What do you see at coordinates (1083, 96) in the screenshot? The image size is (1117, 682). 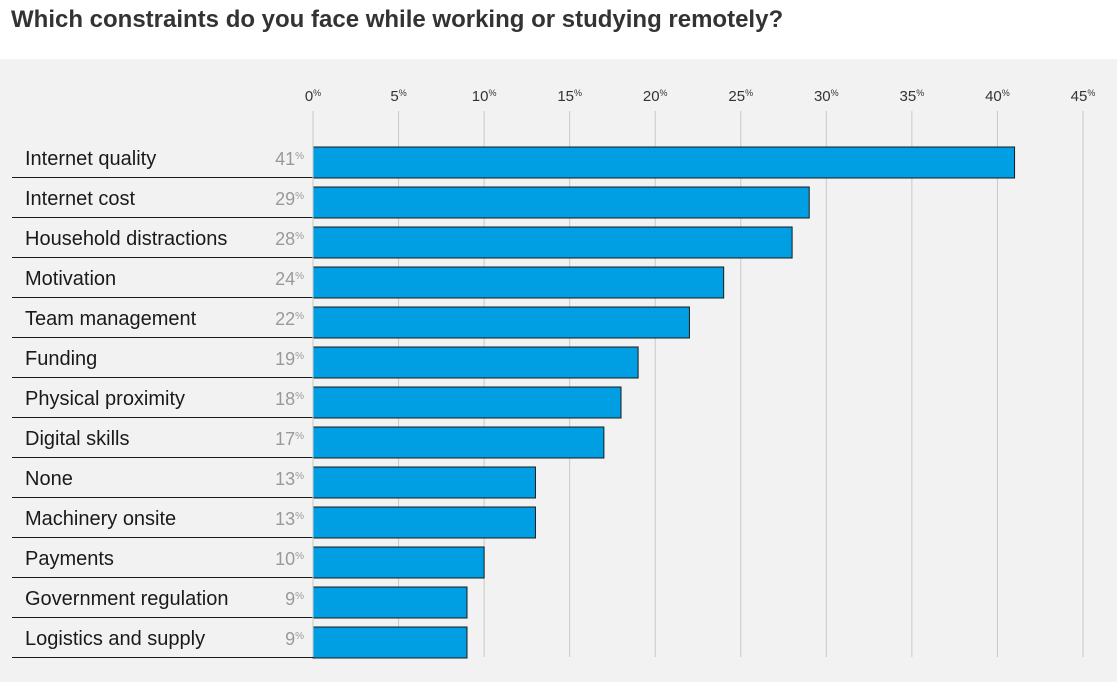 I see `x-tick-label: 45%` at bounding box center [1083, 96].